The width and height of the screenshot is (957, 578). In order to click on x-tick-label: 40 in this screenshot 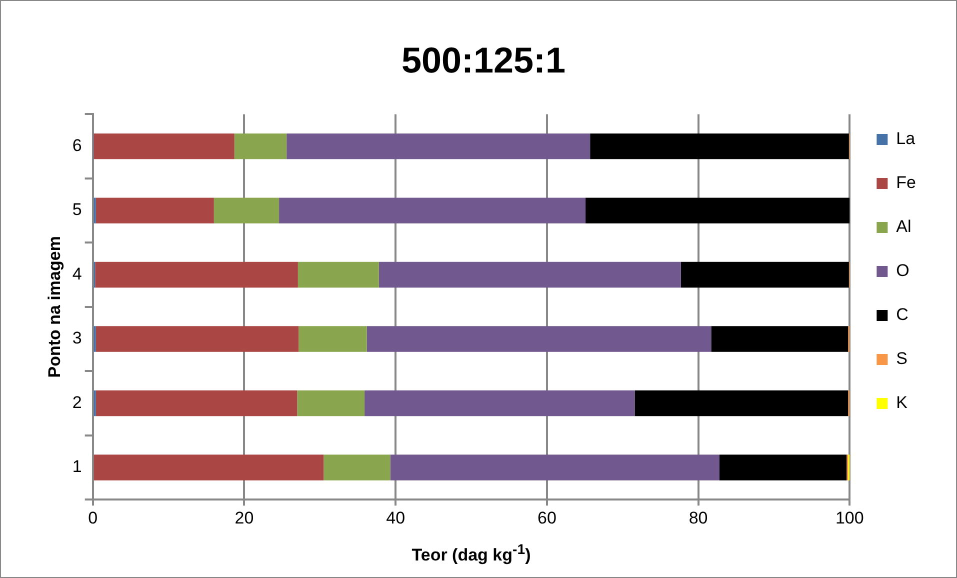, I will do `click(396, 518)`.